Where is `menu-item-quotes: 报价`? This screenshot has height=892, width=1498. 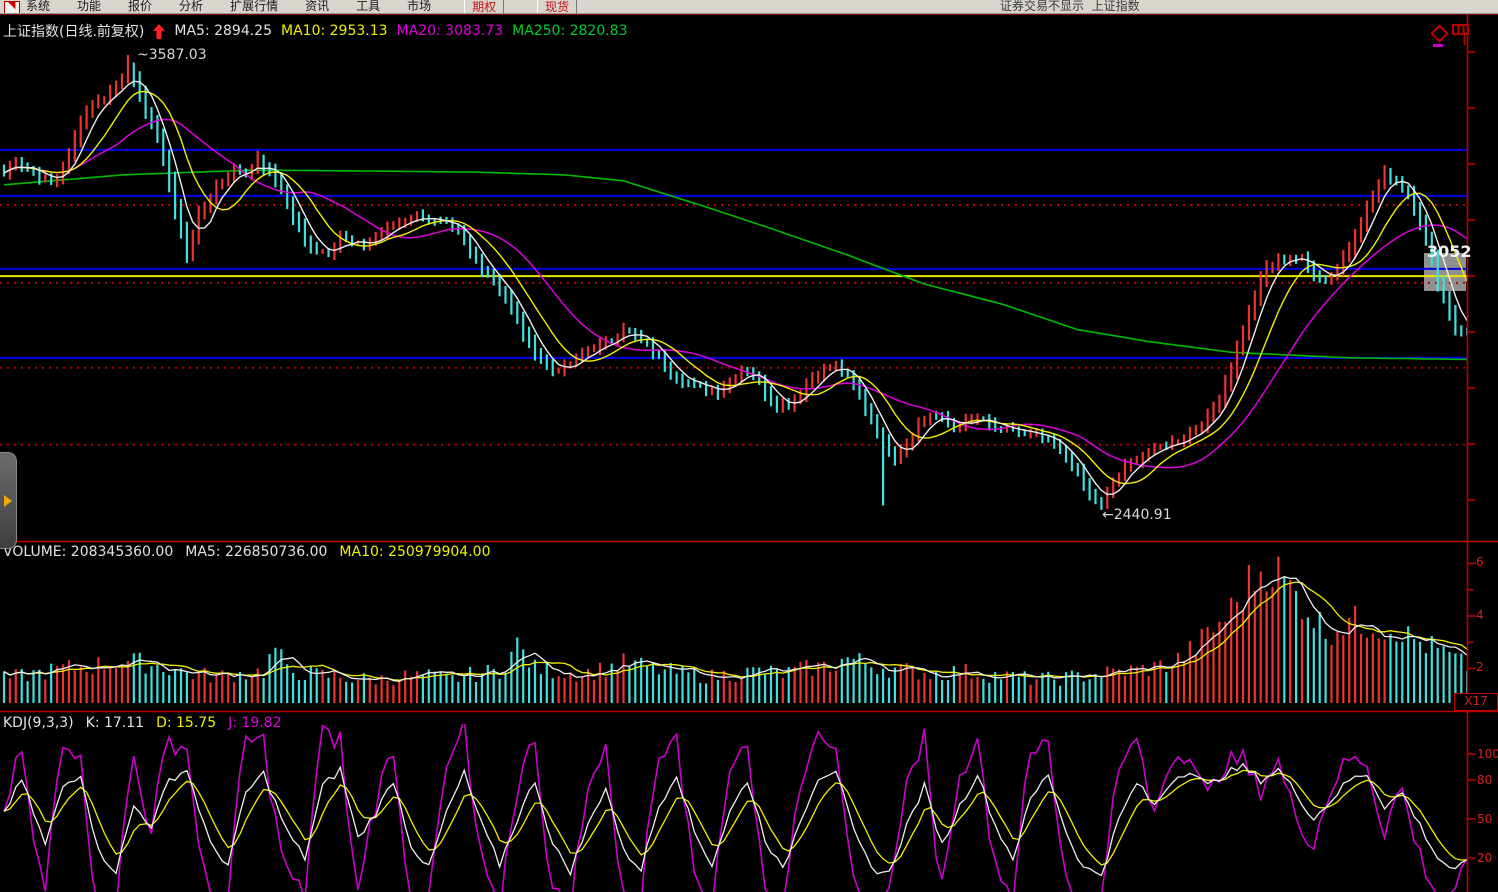 menu-item-quotes: 报价 is located at coordinates (140, 6).